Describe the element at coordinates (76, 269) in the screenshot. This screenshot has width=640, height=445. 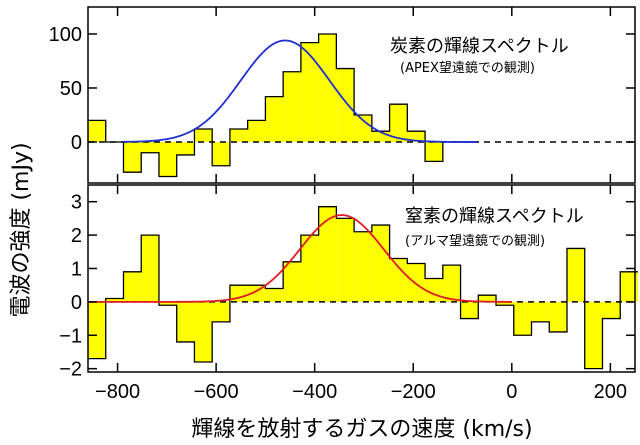
I see `y-tick-label: 1` at that location.